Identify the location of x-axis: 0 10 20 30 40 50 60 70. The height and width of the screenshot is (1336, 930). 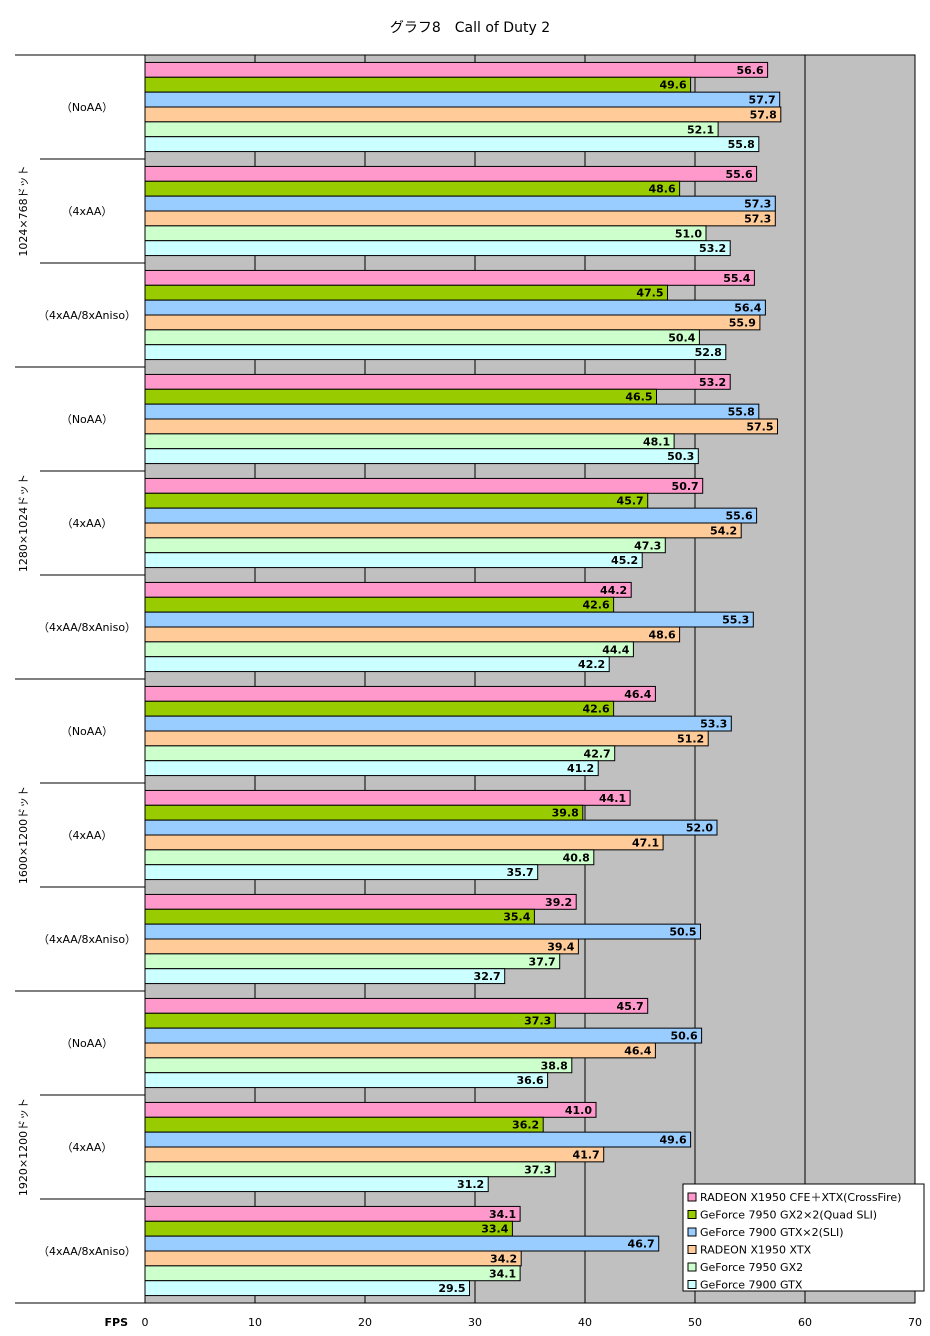
(532, 1322).